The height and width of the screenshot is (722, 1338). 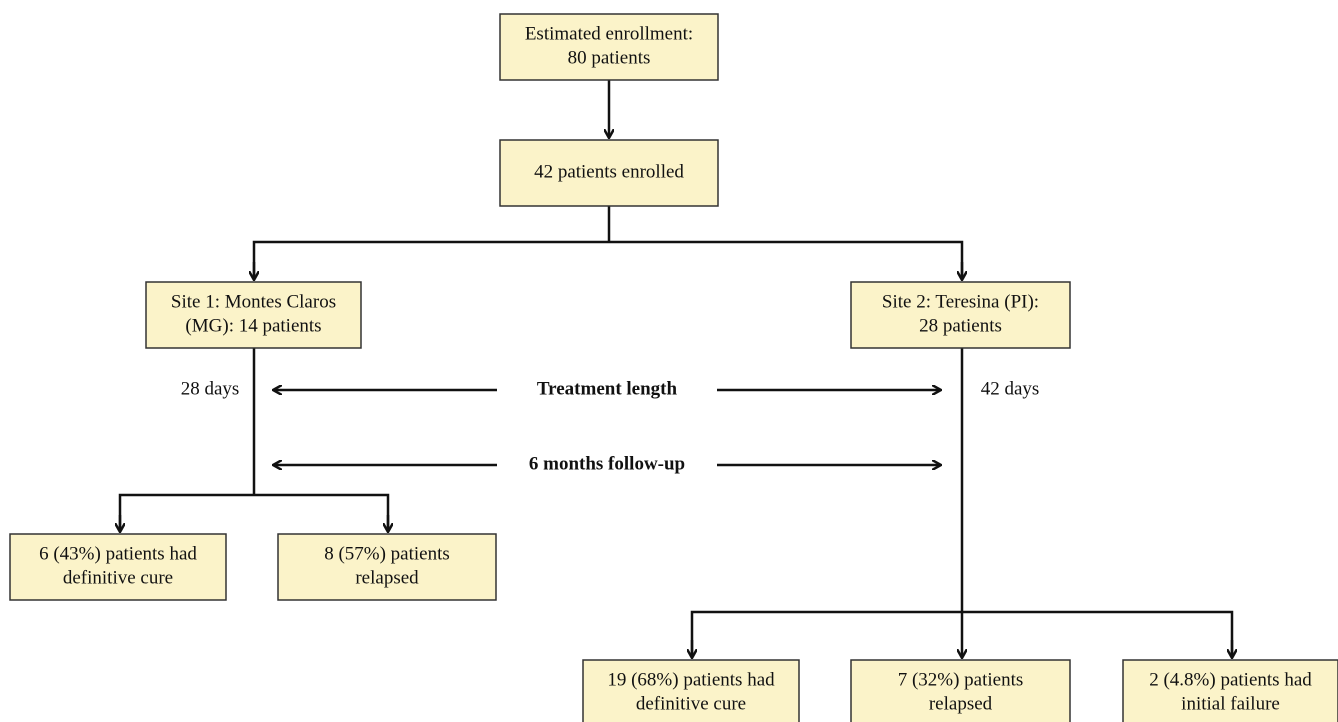 I want to click on node-label: initial failure, so click(x=1230, y=703).